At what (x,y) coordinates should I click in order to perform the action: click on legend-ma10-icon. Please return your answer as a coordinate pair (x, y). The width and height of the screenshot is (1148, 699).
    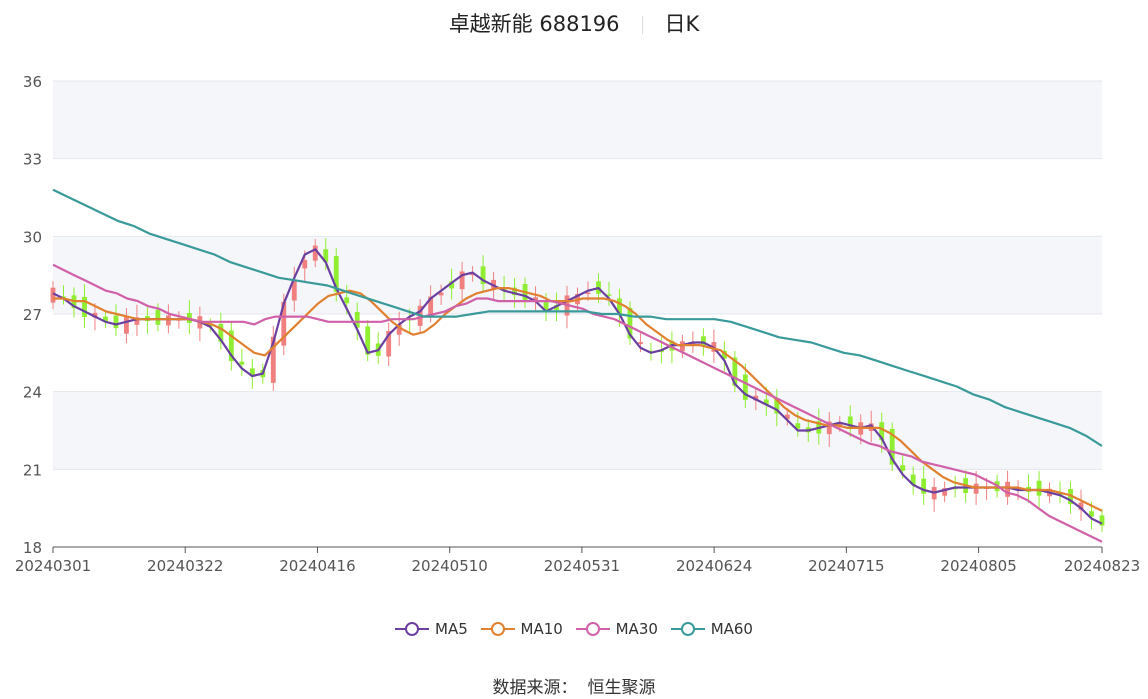
    Looking at the image, I should click on (497, 629).